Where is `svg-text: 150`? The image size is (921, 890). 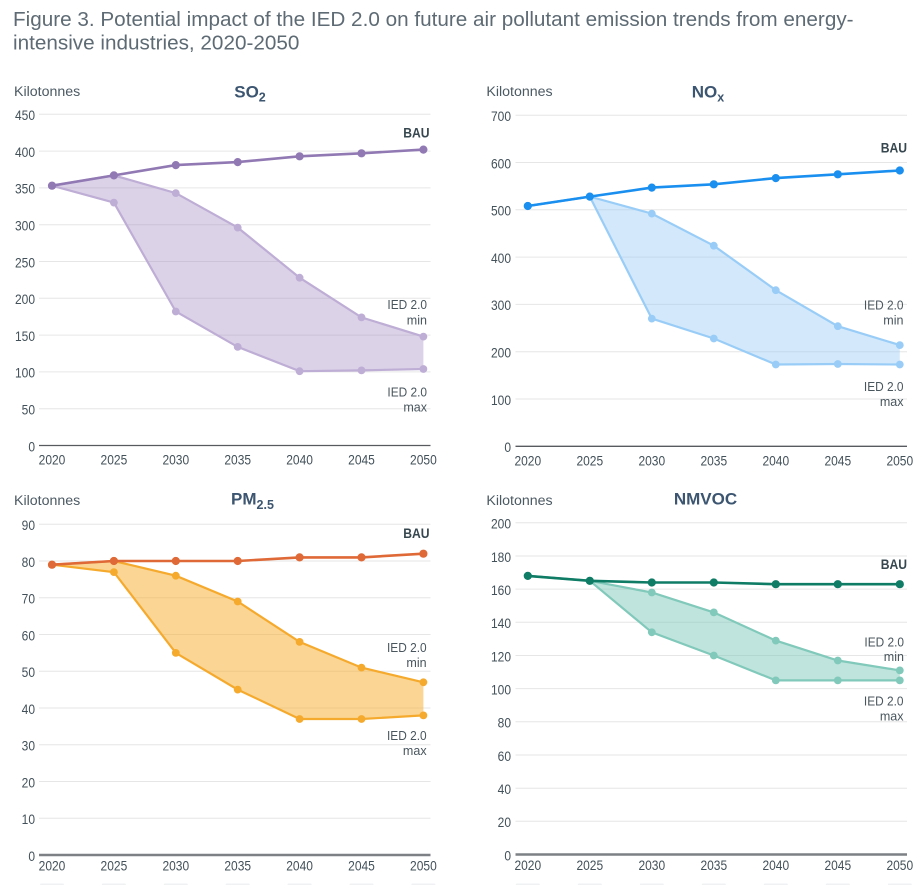 svg-text: 150 is located at coordinates (25, 336).